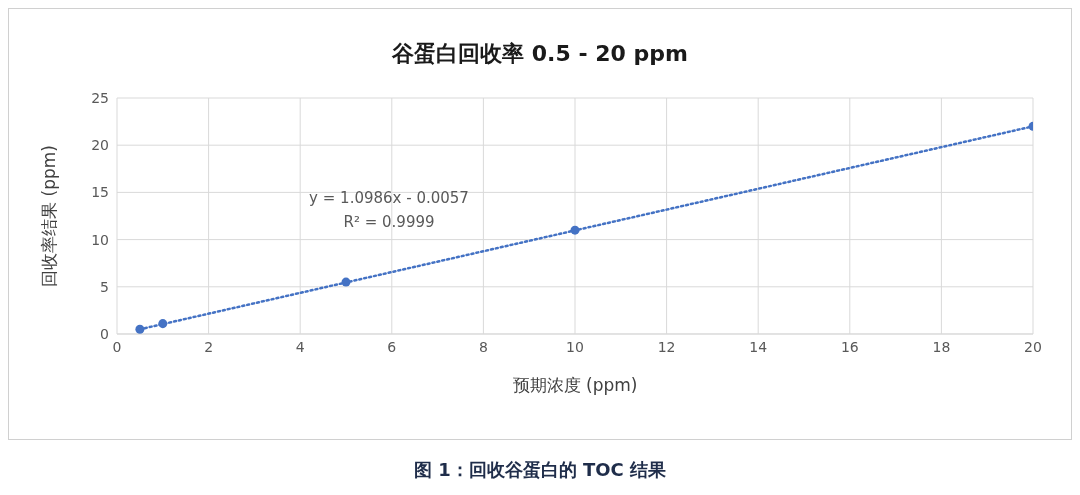  What do you see at coordinates (392, 346) in the screenshot?
I see `x-tick-label: 6` at bounding box center [392, 346].